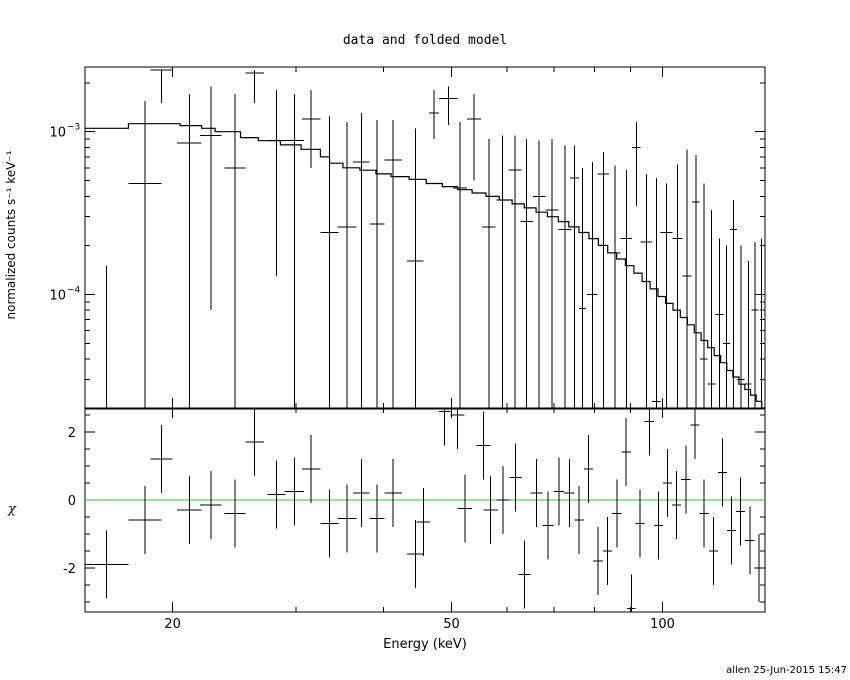 This screenshot has height=680, width=850. What do you see at coordinates (69, 569) in the screenshot?
I see `y-tick-label: -2` at bounding box center [69, 569].